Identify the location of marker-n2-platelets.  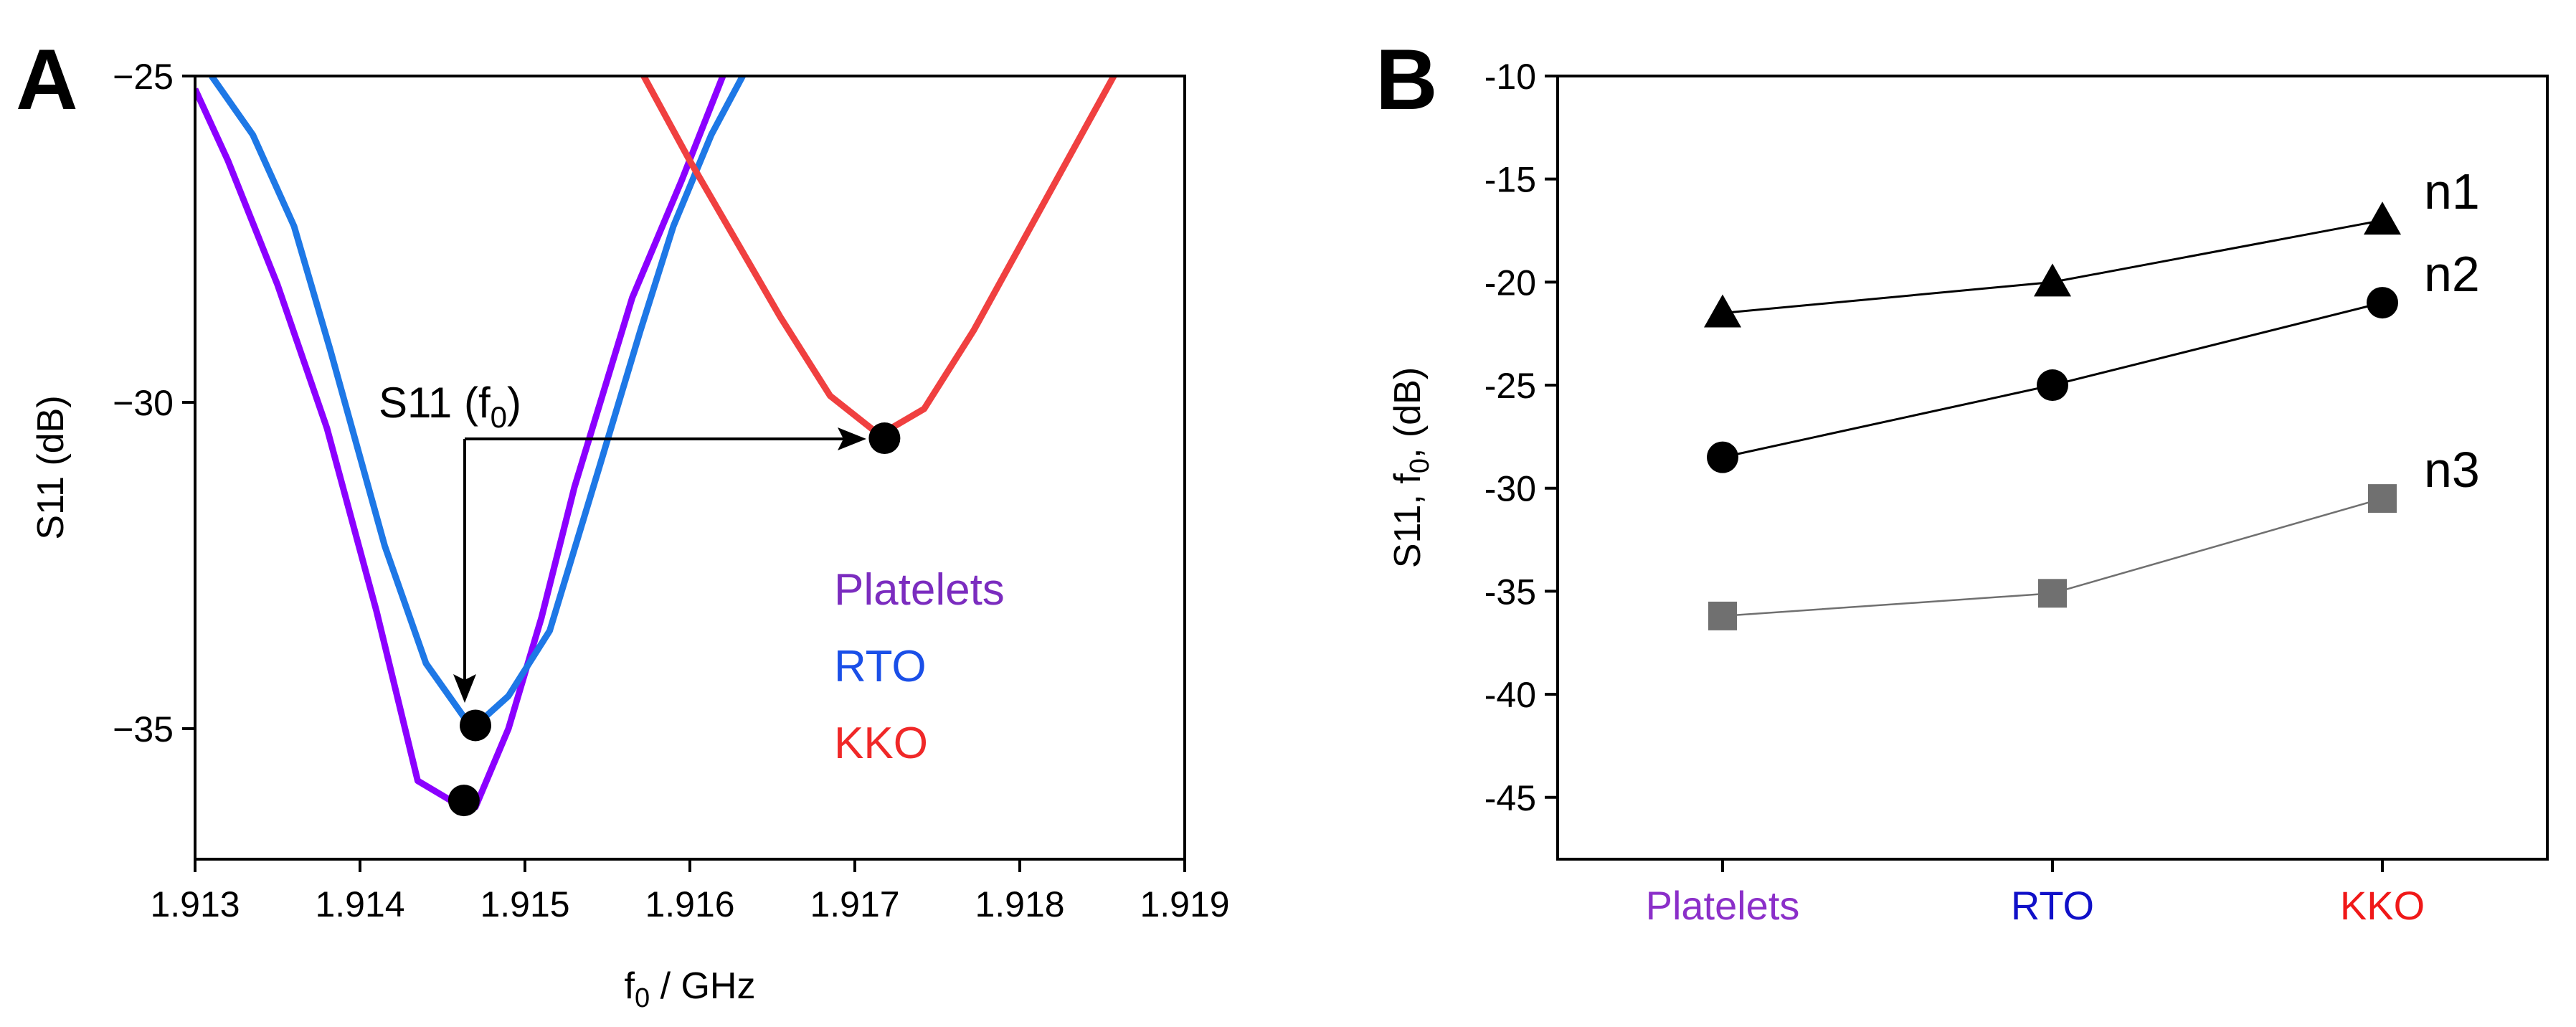
(1722, 457).